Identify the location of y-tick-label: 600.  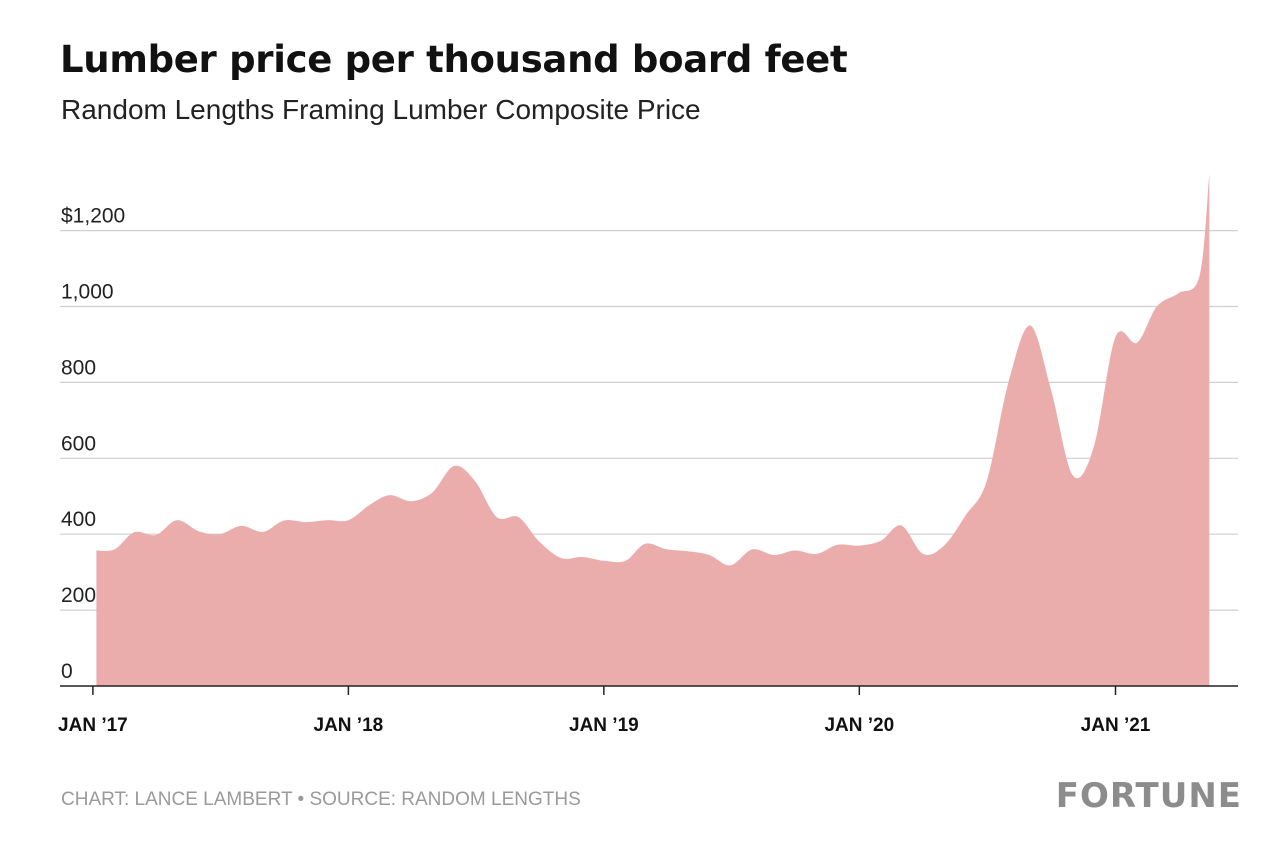
(78, 443).